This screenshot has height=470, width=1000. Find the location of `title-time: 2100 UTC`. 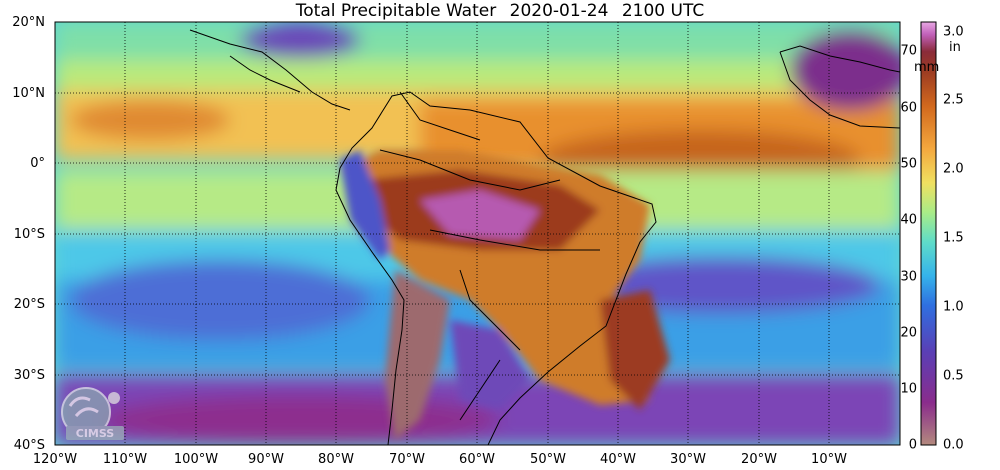

title-time: 2100 UTC is located at coordinates (663, 11).